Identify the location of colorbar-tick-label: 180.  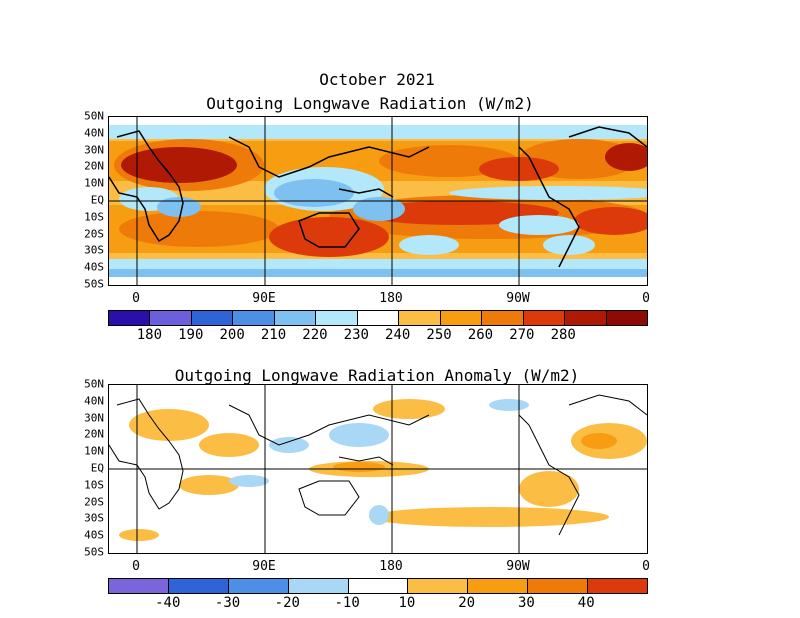
(149, 335).